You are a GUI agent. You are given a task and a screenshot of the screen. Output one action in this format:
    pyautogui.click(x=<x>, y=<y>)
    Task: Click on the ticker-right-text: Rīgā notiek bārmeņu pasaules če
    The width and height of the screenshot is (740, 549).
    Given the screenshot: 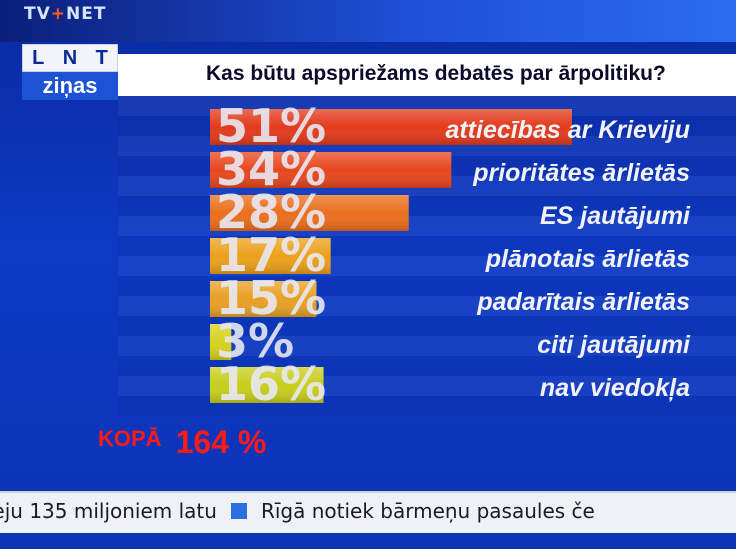 What is the action you would take?
    pyautogui.click(x=427, y=511)
    